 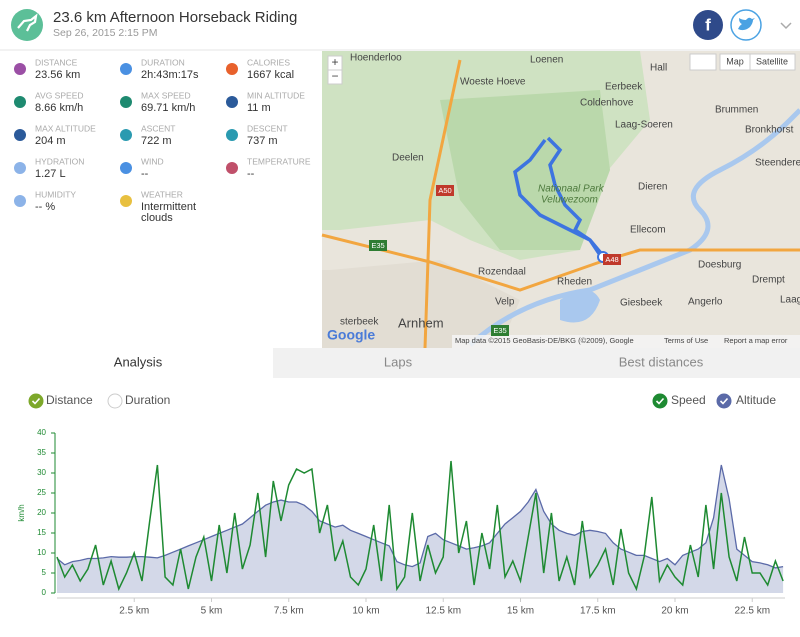 What do you see at coordinates (147, 400) in the screenshot?
I see `legend-label: Duration` at bounding box center [147, 400].